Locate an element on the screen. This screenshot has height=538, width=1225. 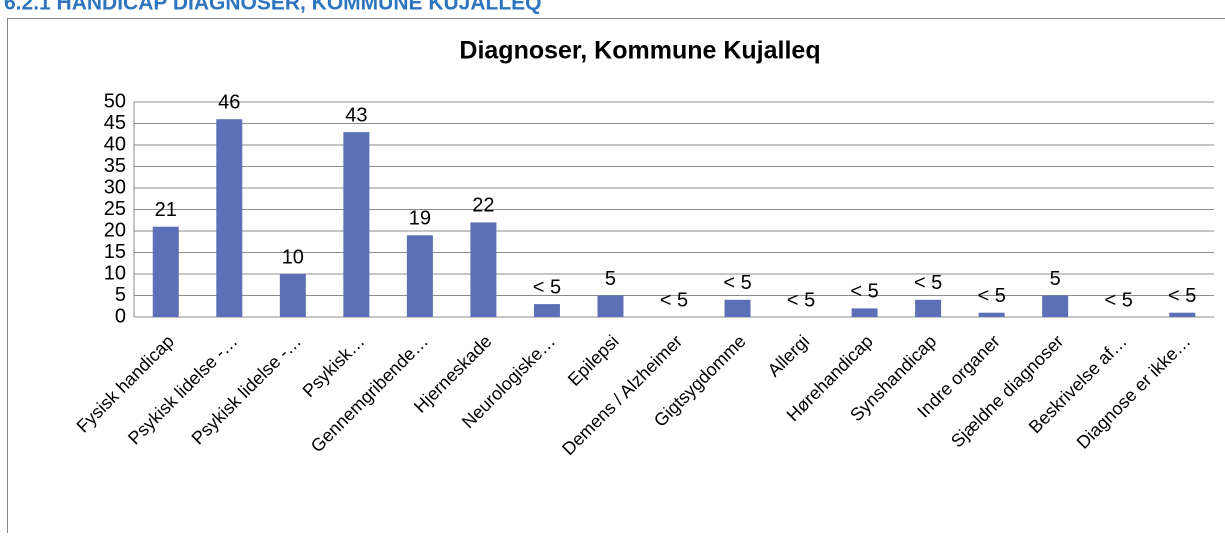
y-tick-label: 50 is located at coordinates (115, 101).